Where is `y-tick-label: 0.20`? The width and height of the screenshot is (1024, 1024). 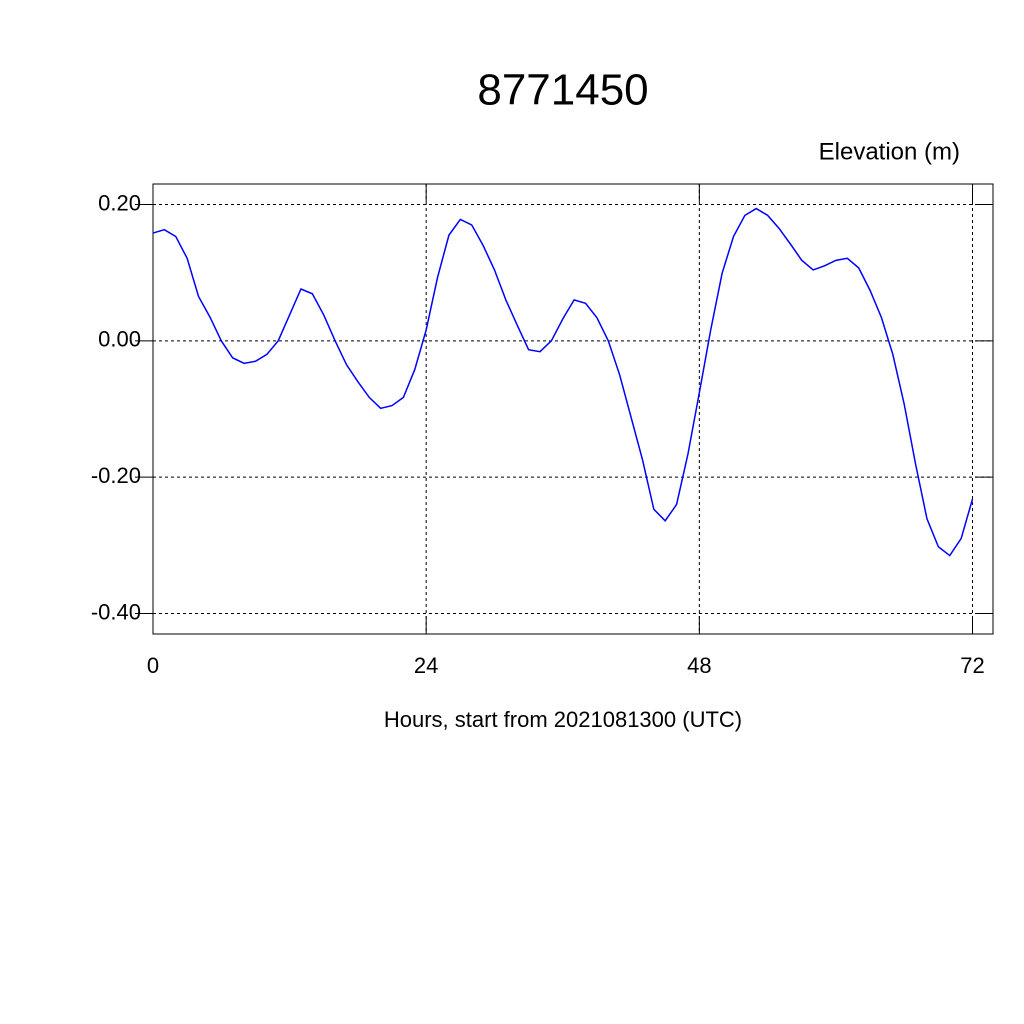 y-tick-label: 0.20 is located at coordinates (119, 202).